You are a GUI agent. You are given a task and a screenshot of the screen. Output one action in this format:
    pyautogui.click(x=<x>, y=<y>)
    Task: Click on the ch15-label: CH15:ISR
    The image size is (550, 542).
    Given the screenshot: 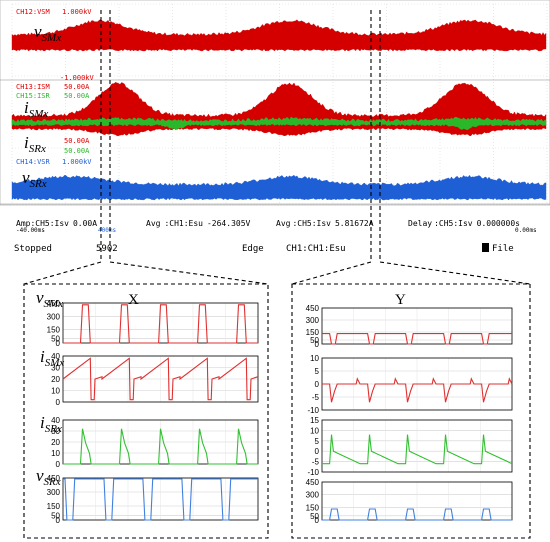 What is the action you would take?
    pyautogui.click(x=33, y=96)
    